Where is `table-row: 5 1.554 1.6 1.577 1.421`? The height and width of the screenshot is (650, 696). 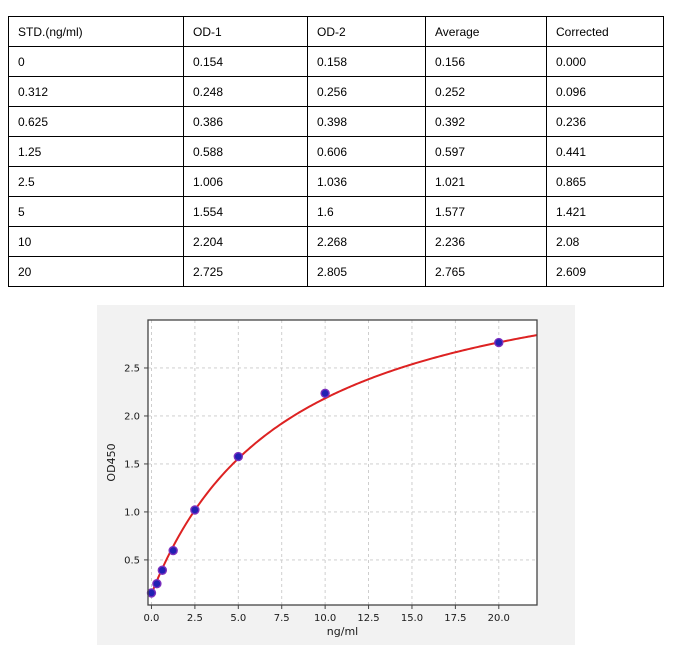
table-row: 5 1.554 1.6 1.577 1.421 is located at coordinates (336, 211).